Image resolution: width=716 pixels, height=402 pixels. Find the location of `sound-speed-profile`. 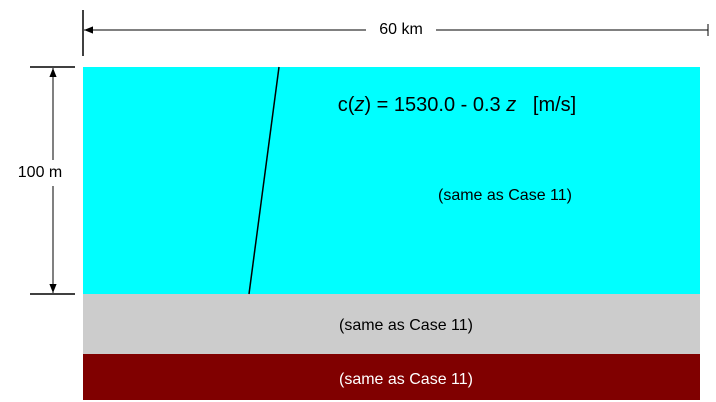

sound-speed-profile is located at coordinates (264, 180).